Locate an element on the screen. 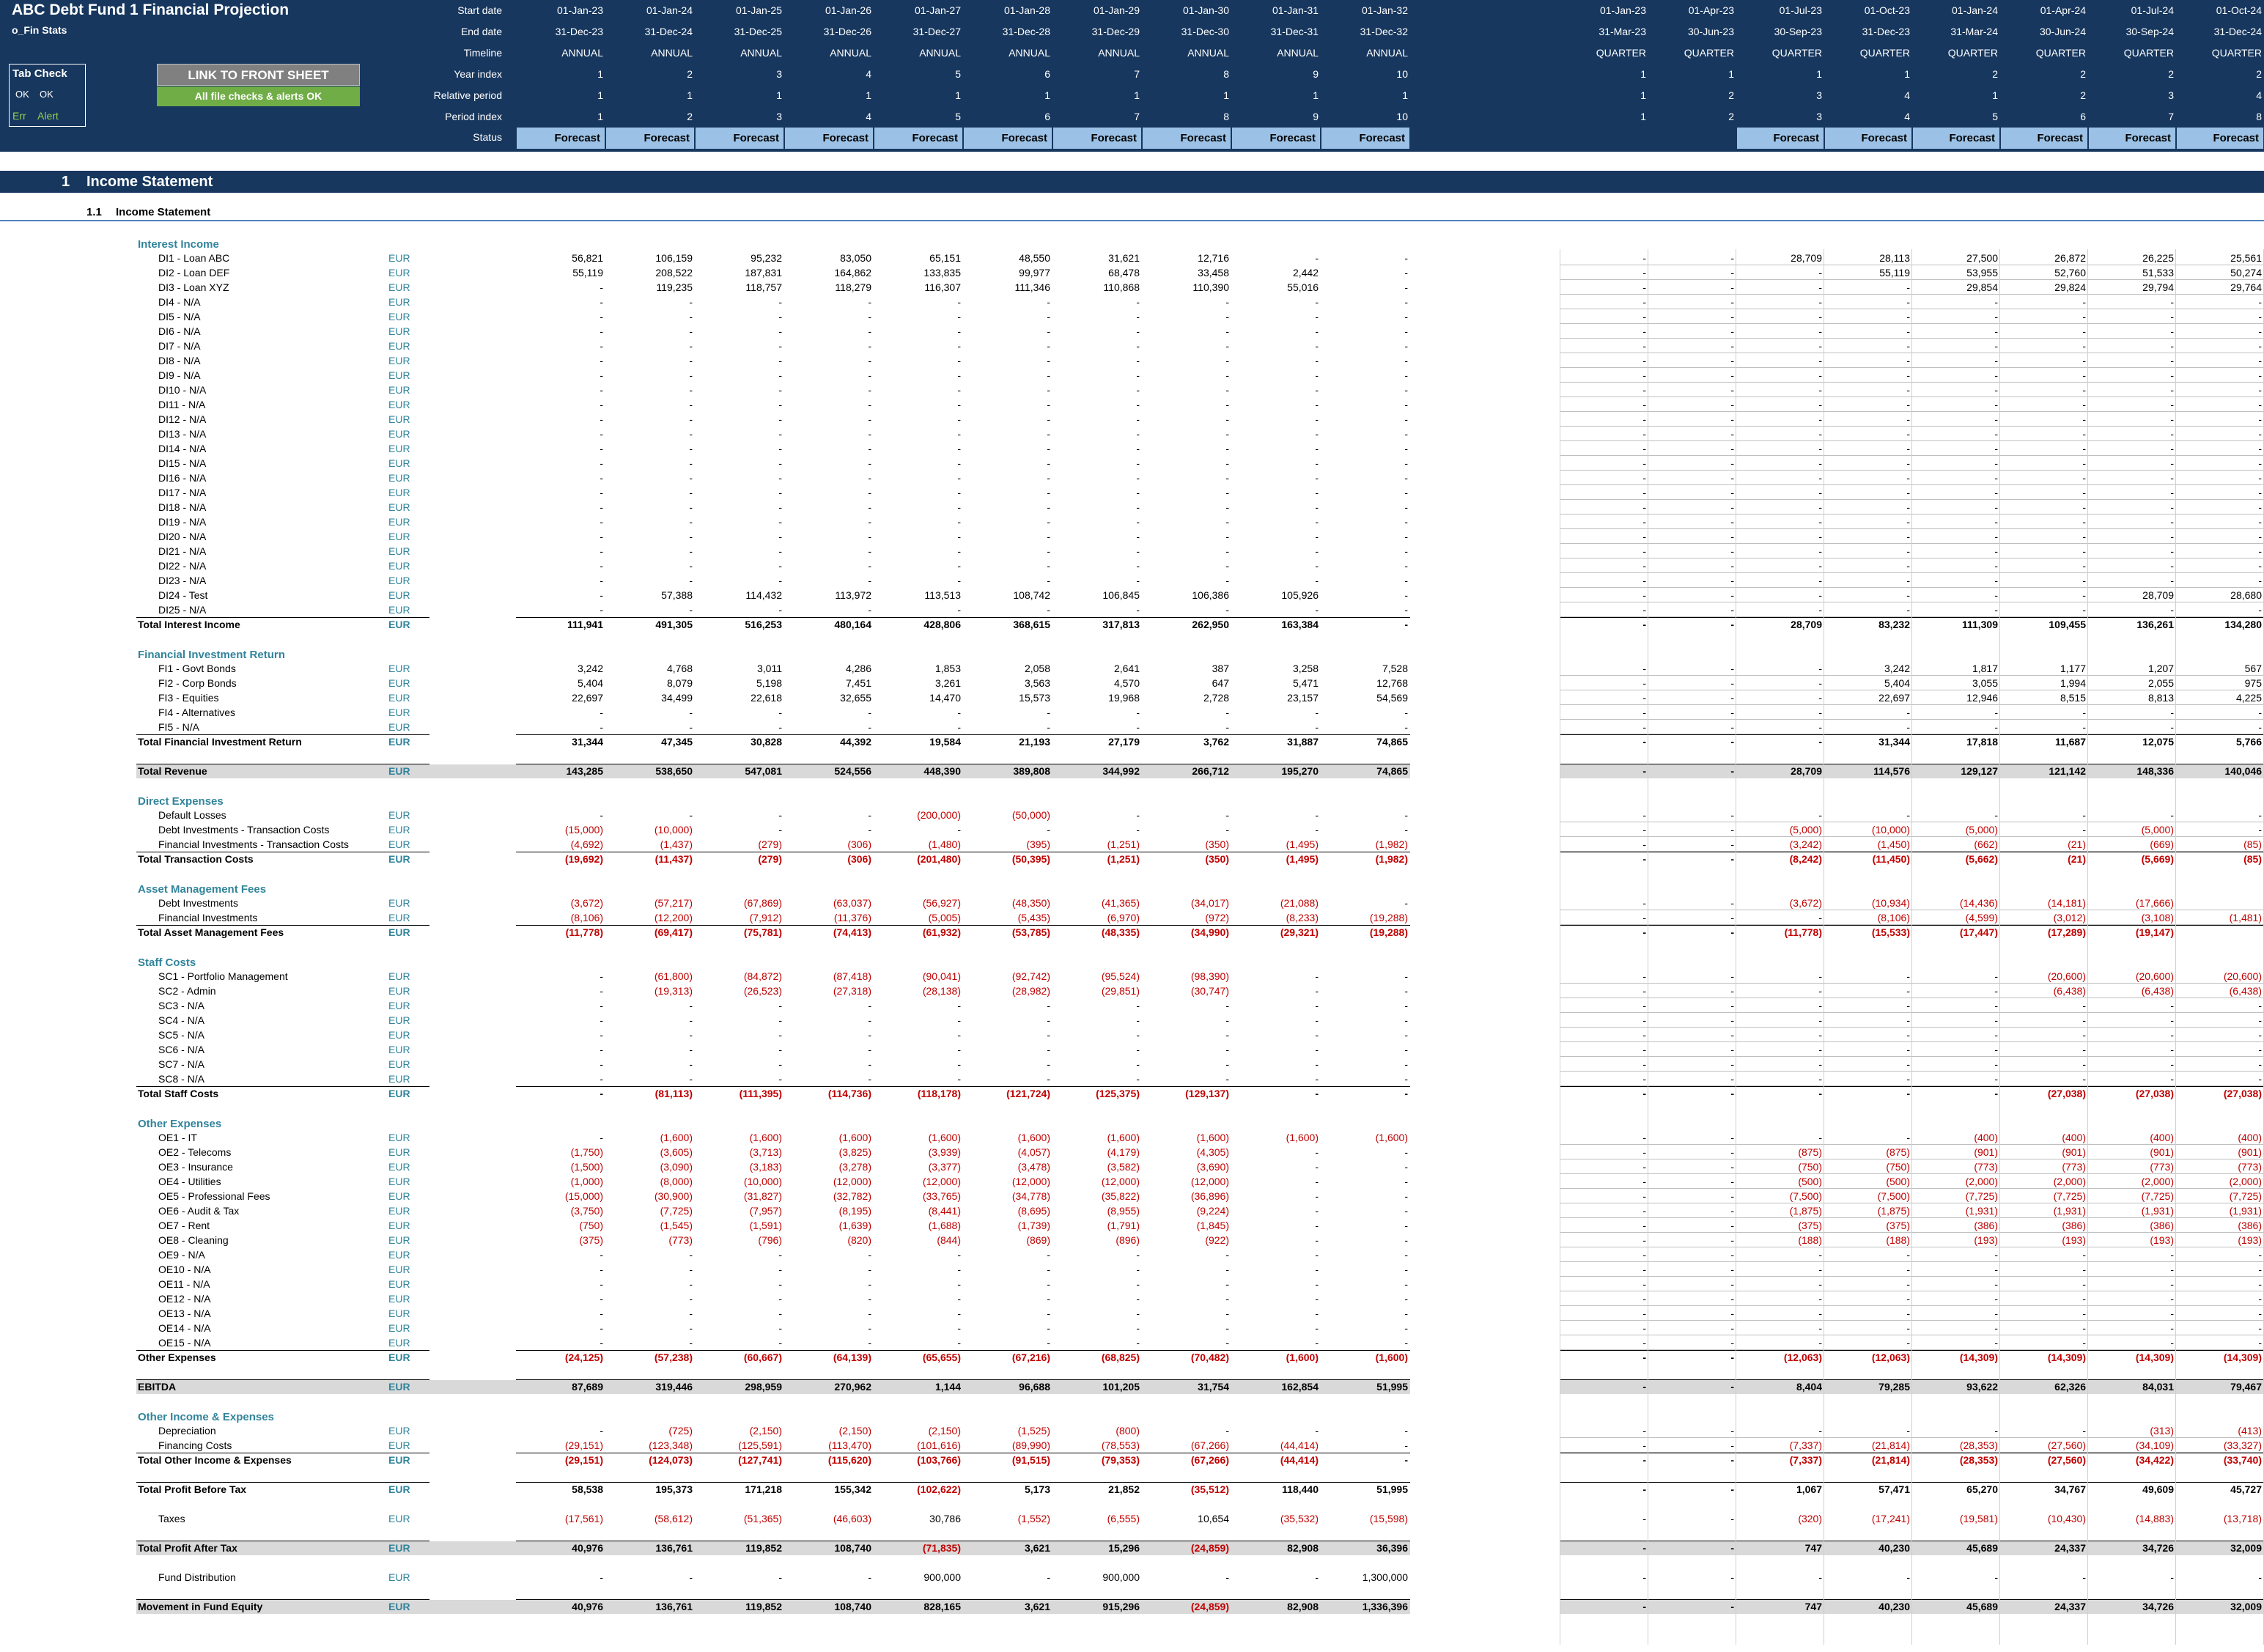  quarter-value: (34,109) is located at coordinates (2154, 1445).